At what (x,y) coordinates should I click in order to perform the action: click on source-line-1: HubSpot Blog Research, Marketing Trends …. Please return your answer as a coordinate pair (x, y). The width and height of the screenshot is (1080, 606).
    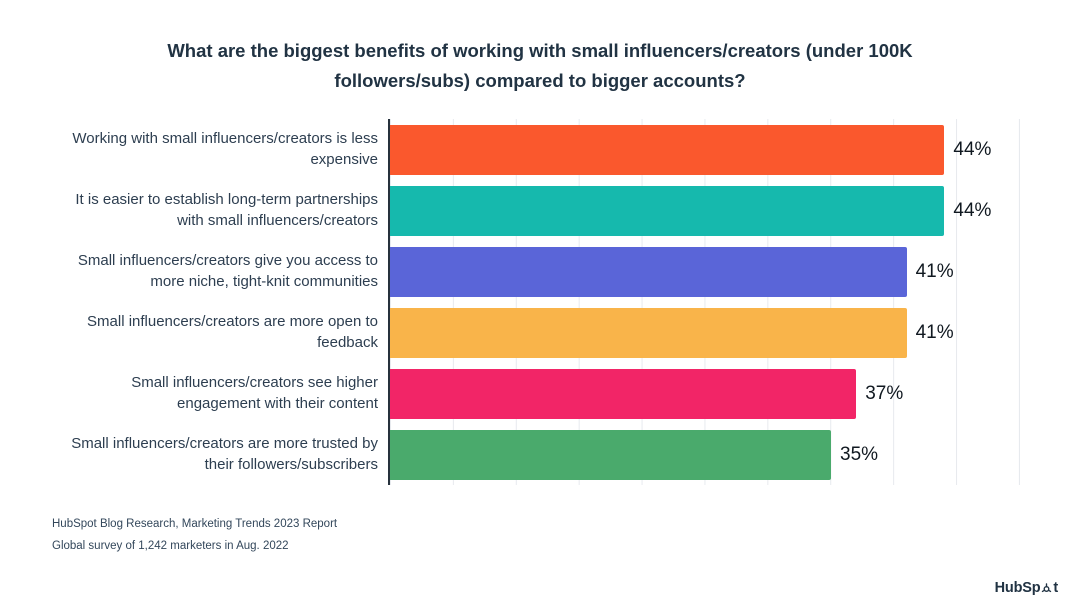
    Looking at the image, I should click on (195, 524).